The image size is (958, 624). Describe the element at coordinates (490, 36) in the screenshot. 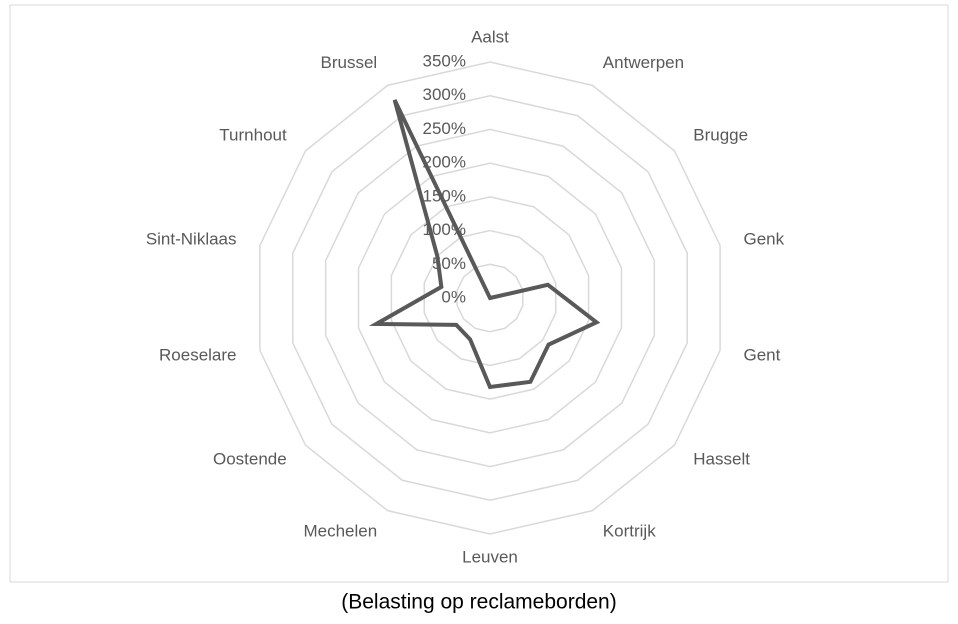

I see `category-label: Aalst` at that location.